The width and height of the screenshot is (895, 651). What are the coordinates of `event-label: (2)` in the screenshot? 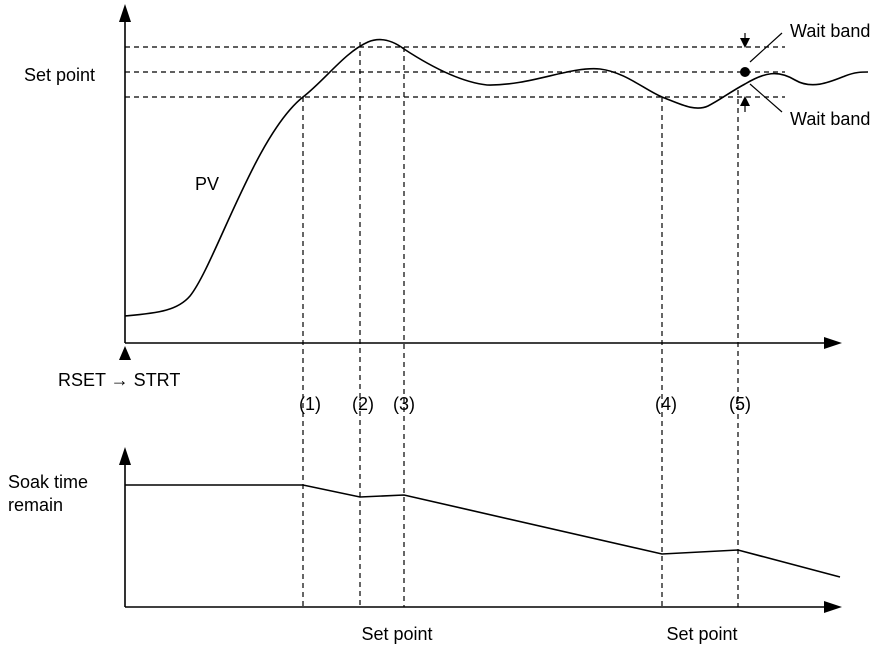 It's located at (363, 404).